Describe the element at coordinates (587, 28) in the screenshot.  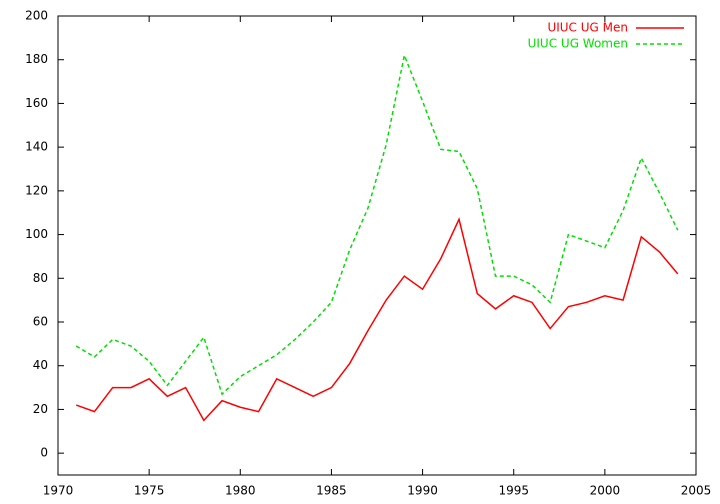
I see `legend-label: UIUC UG Men` at that location.